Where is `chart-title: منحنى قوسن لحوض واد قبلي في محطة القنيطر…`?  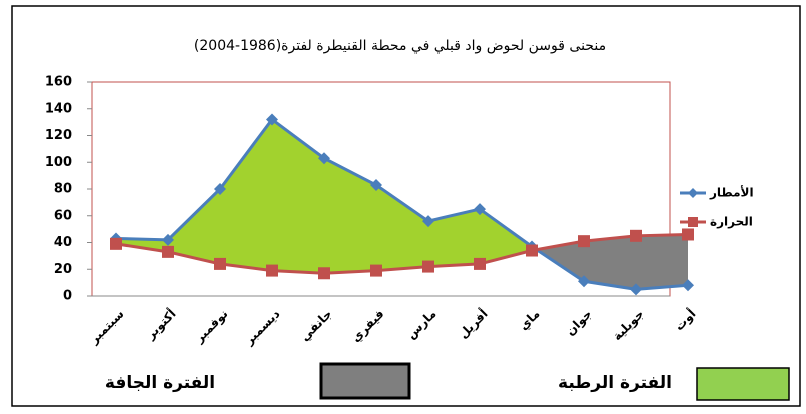 chart-title: منحنى قوسن لحوض واد قبلي في محطة القنيطر… is located at coordinates (400, 46).